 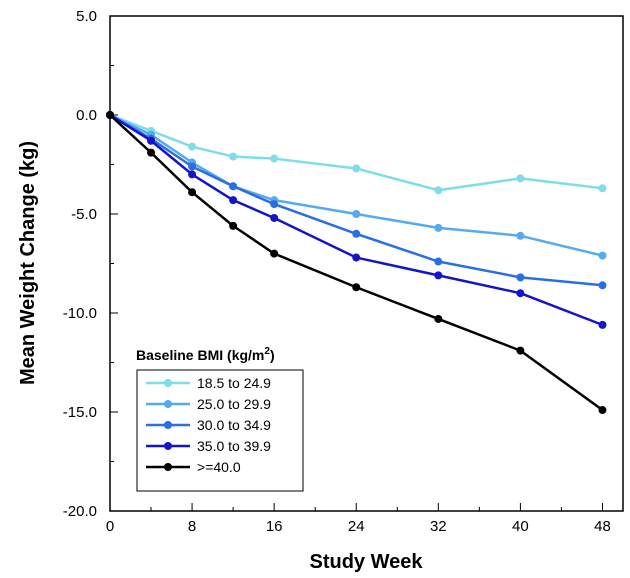 What do you see at coordinates (80, 511) in the screenshot?
I see `y-tick-label: -20.0` at bounding box center [80, 511].